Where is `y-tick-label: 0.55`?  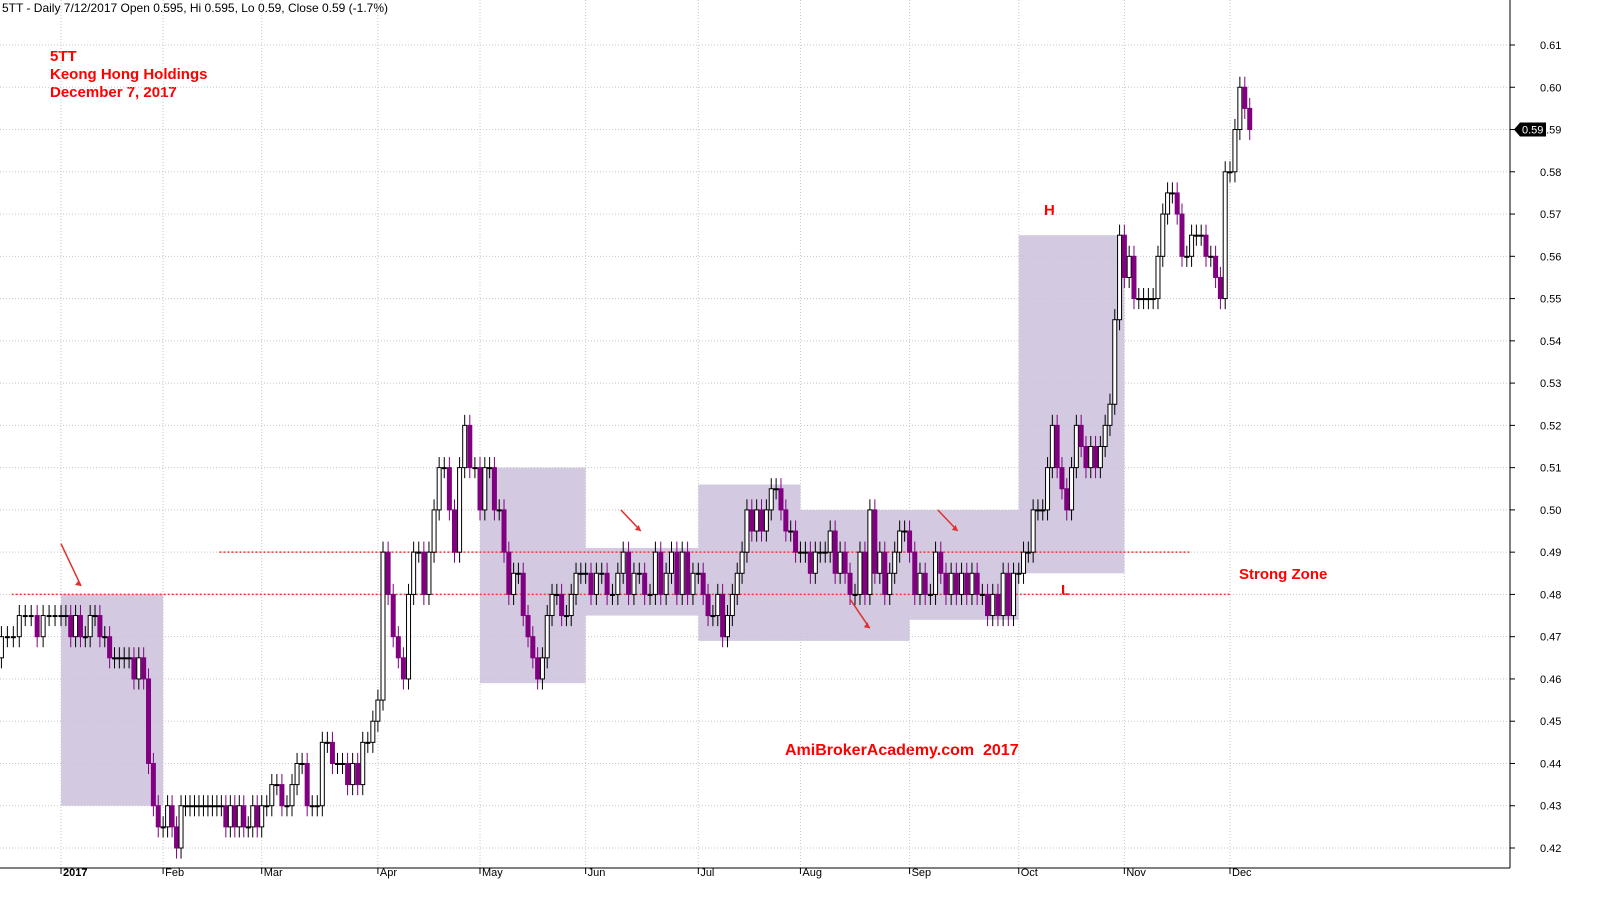 y-tick-label: 0.55 is located at coordinates (1550, 300).